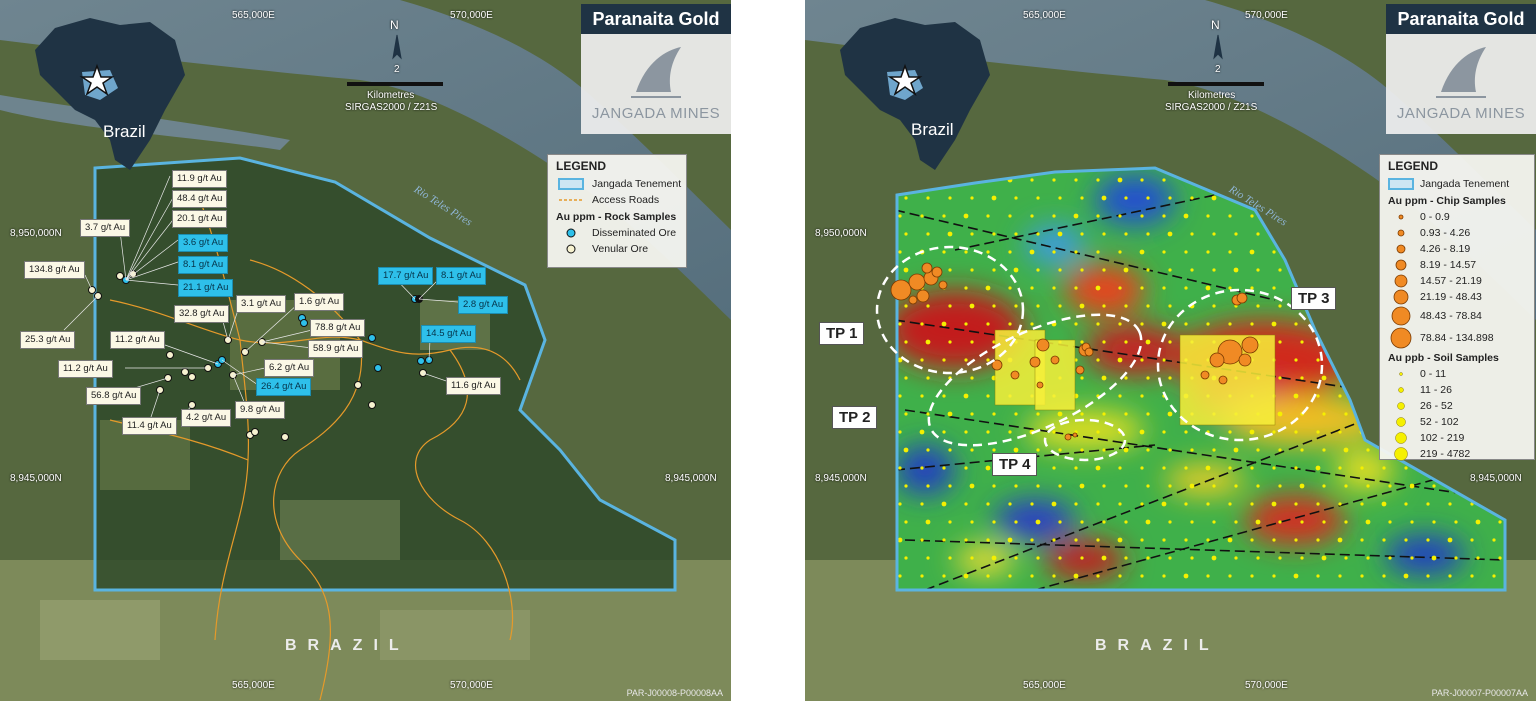 The height and width of the screenshot is (701, 1536). Describe the element at coordinates (261, 298) in the screenshot. I see `left-leader-lines` at that location.